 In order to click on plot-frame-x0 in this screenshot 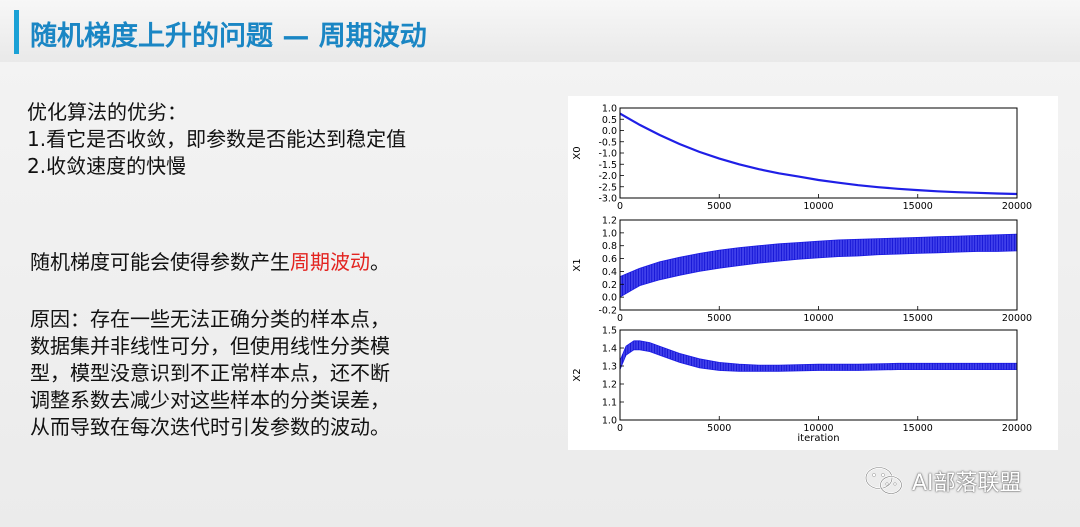, I will do `click(818, 153)`.